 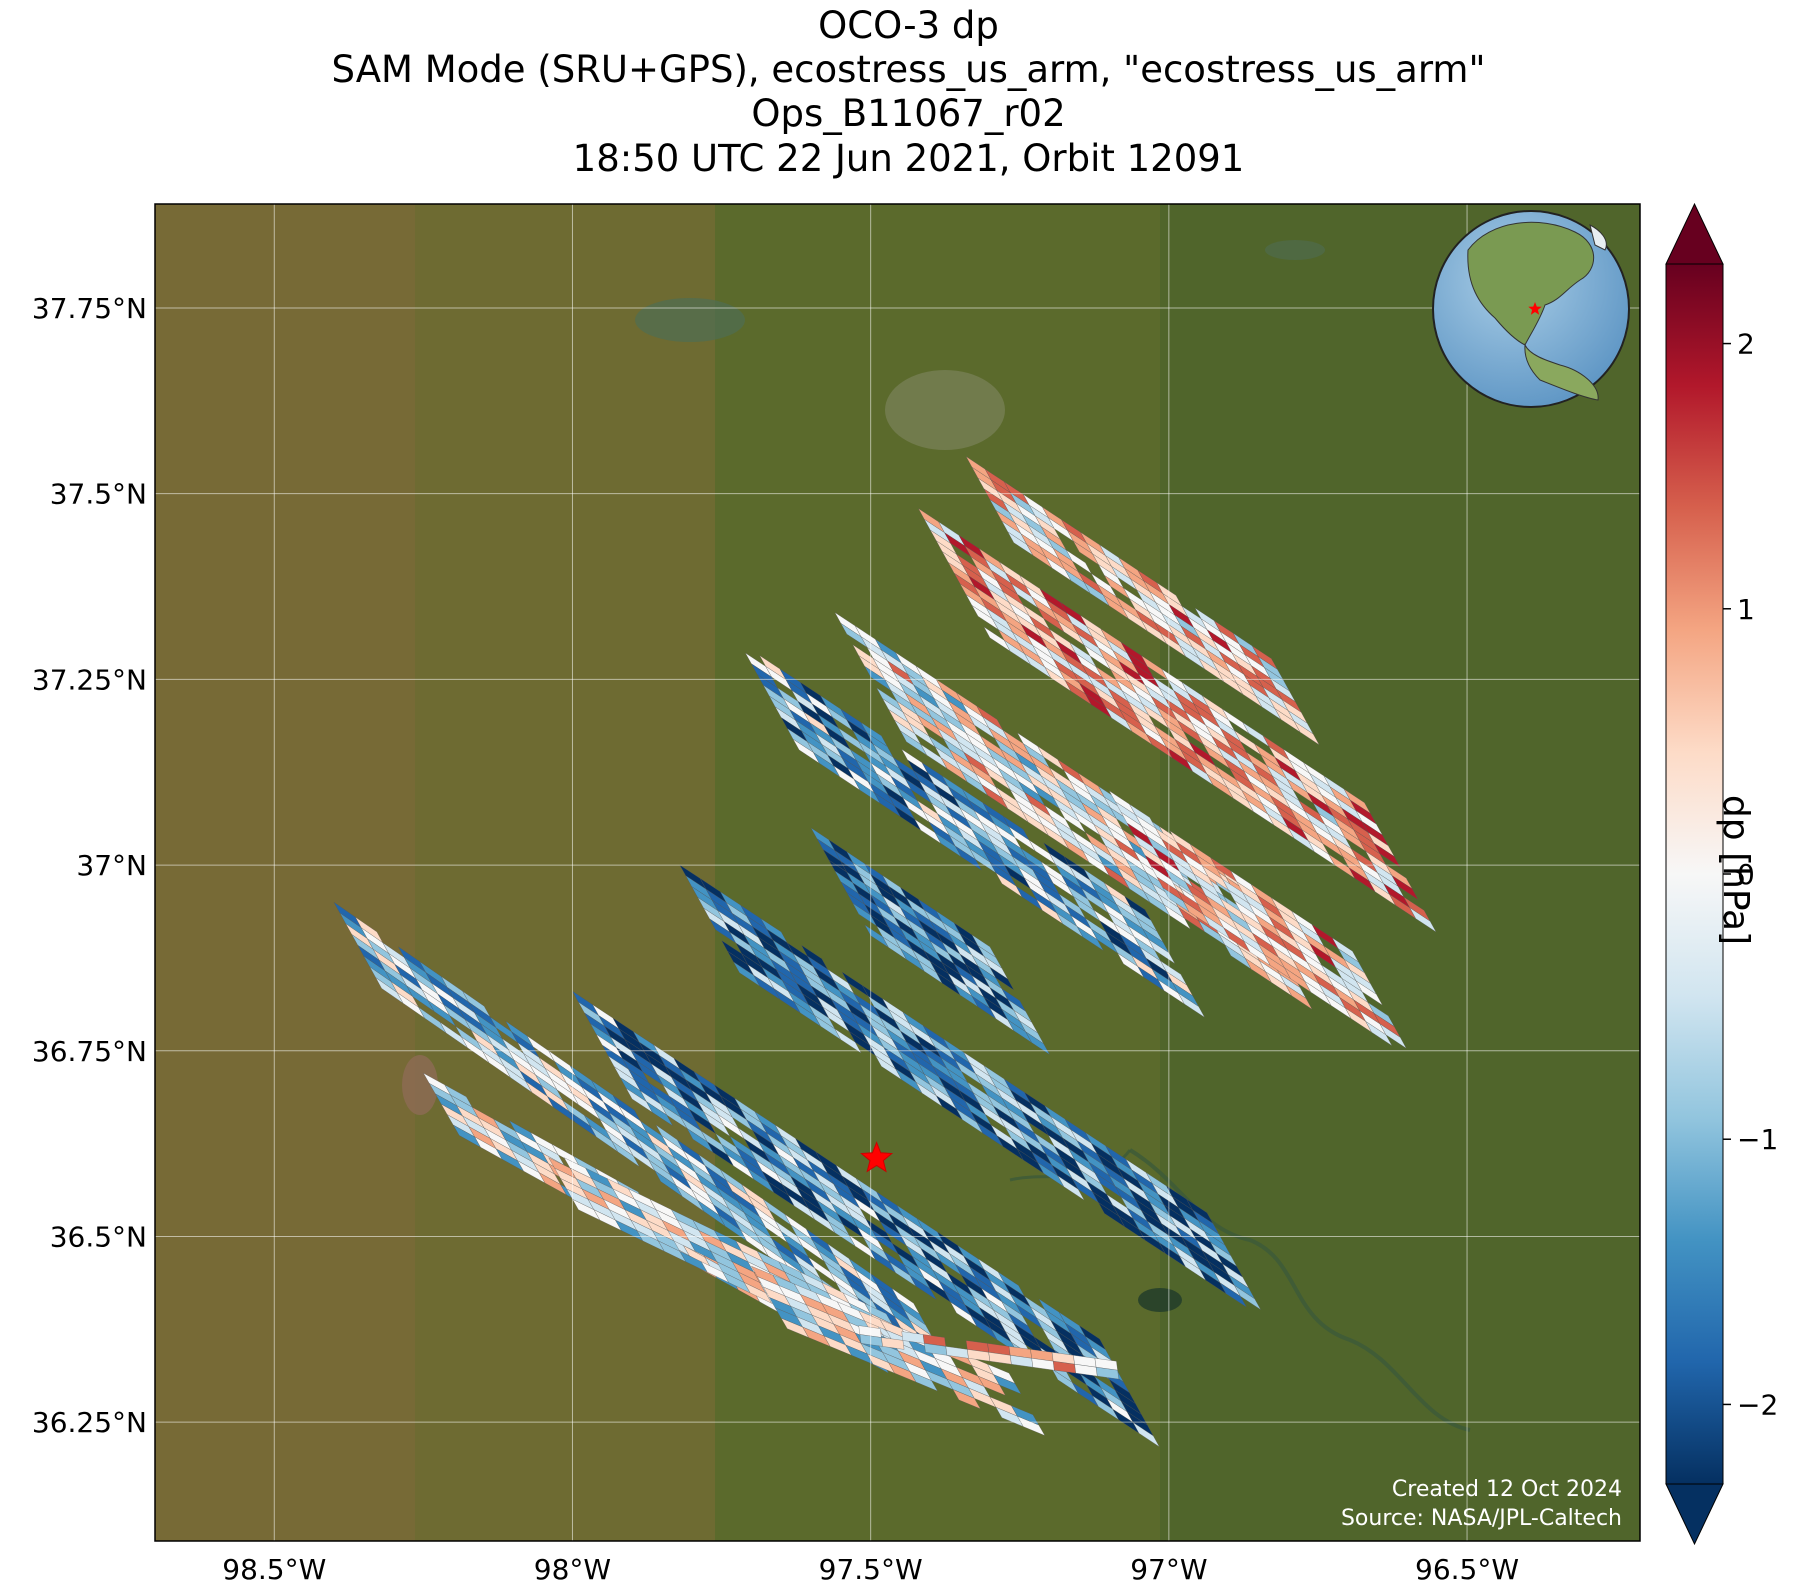 I want to click on lat-tick-label: 37.5°N, so click(x=98, y=494).